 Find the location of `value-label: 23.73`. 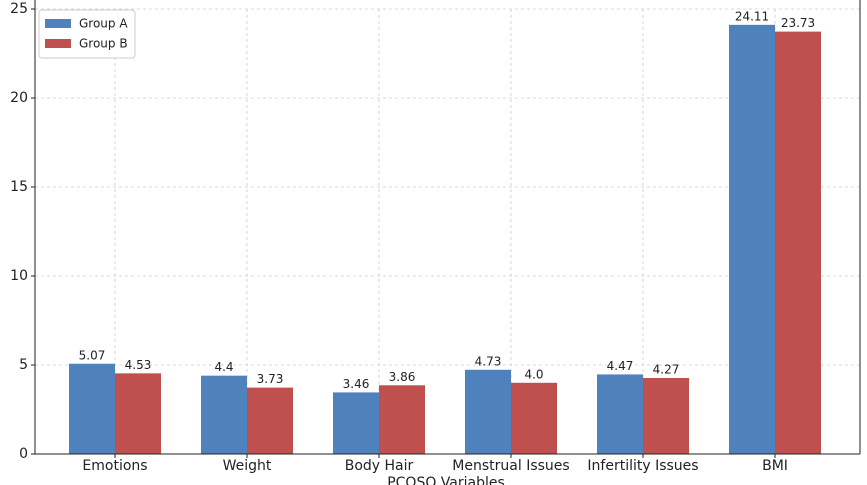

value-label: 23.73 is located at coordinates (798, 23).